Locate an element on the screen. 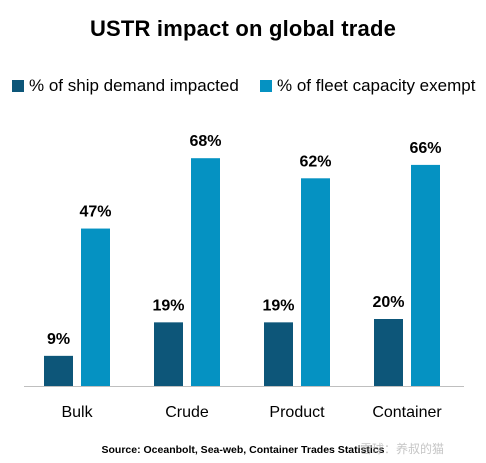  category-label-bulk: Bulk is located at coordinates (77, 412).